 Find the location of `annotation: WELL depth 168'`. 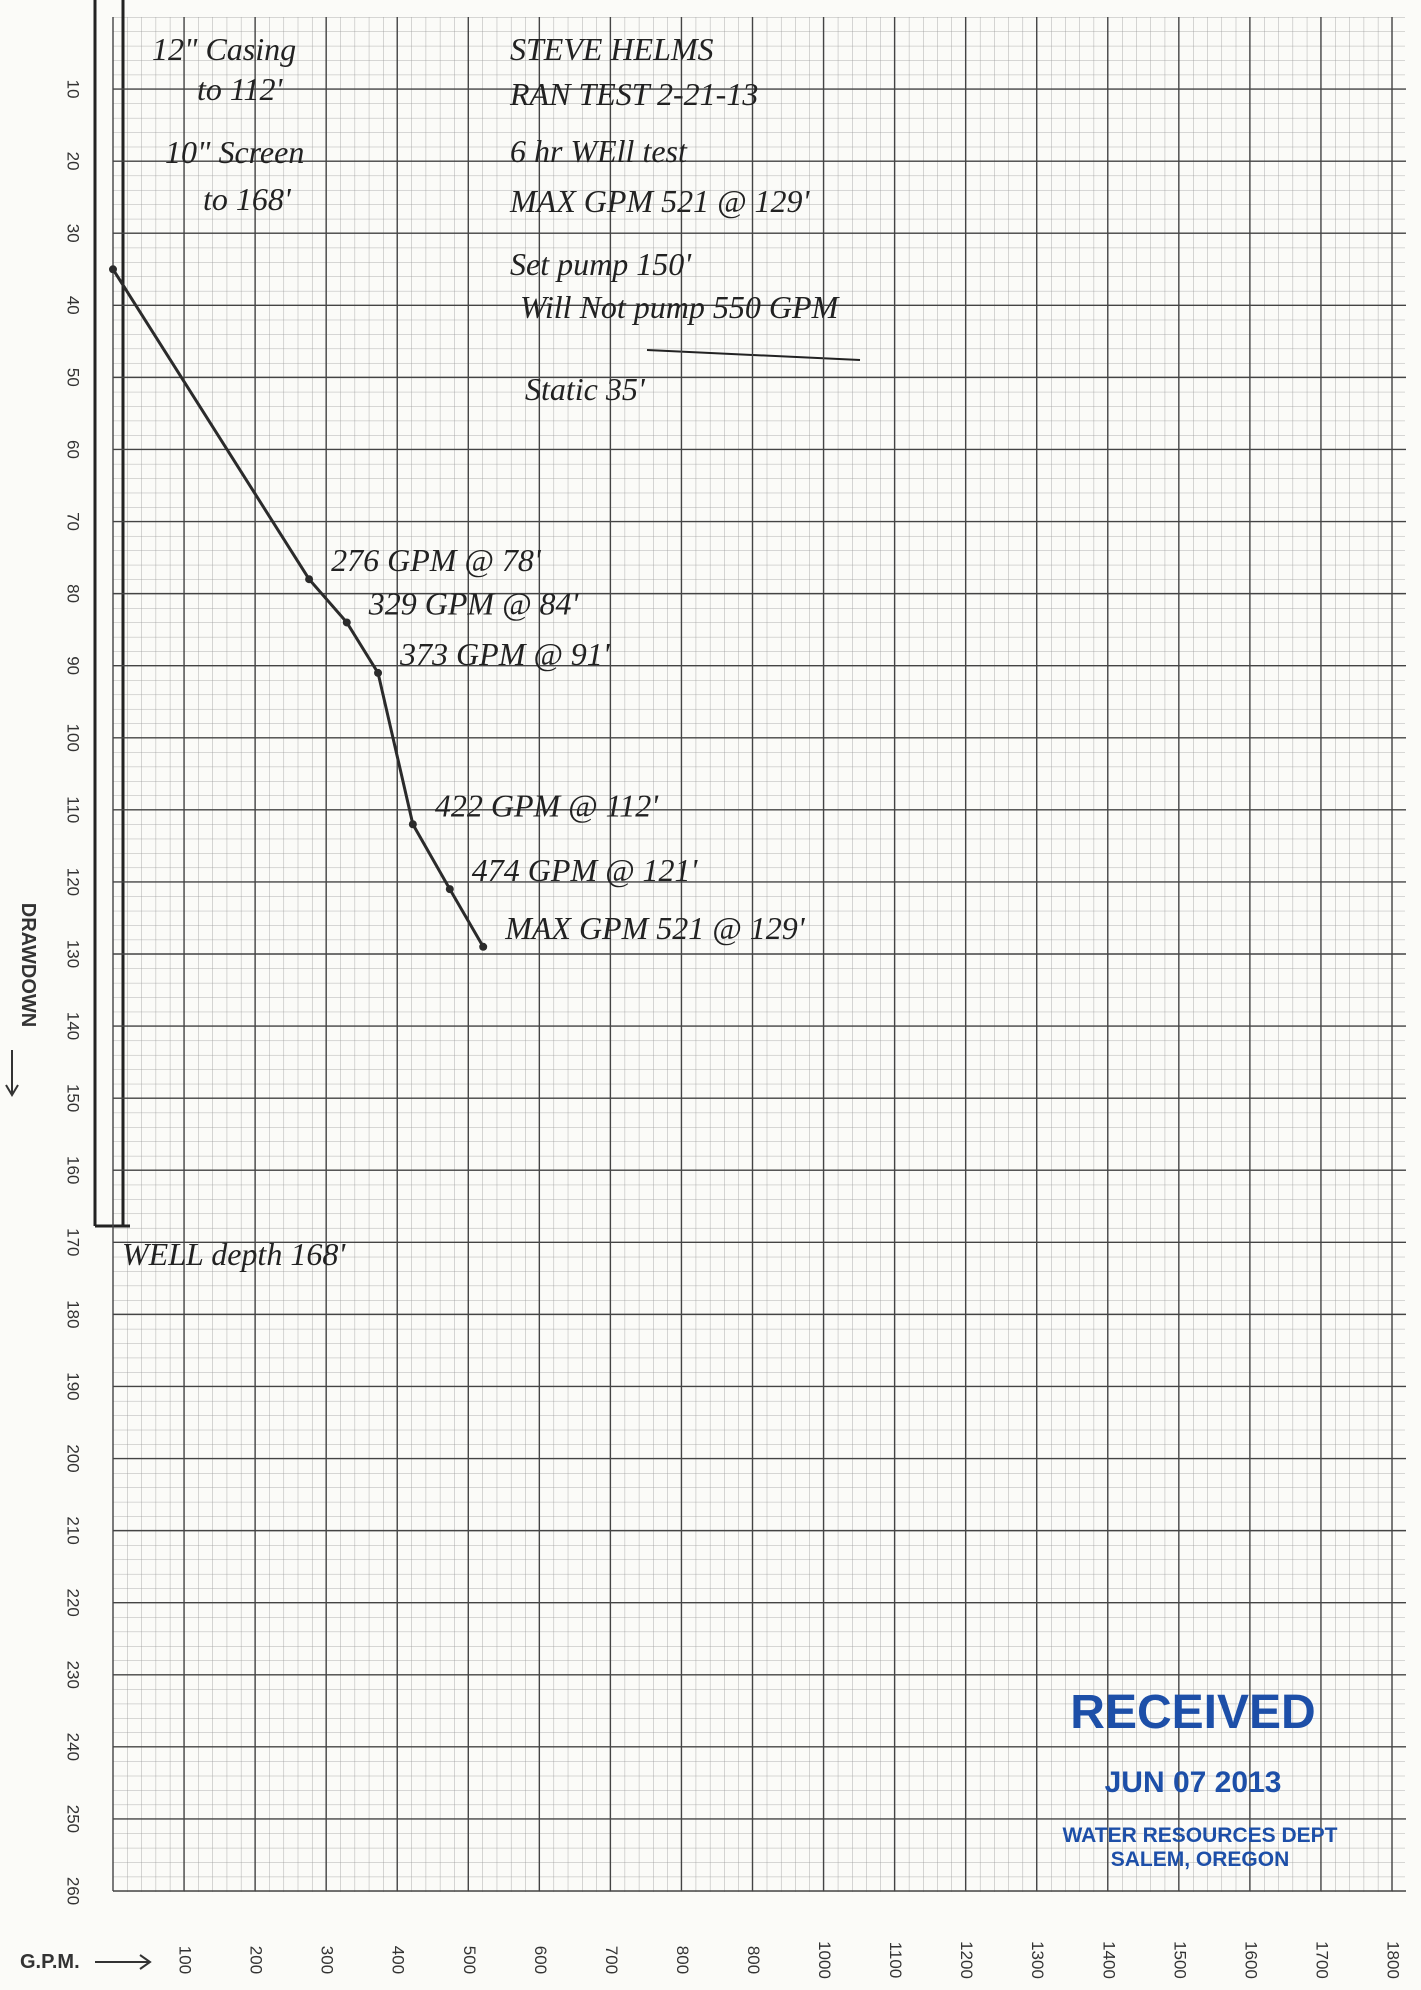

annotation: WELL depth 168' is located at coordinates (234, 1254).